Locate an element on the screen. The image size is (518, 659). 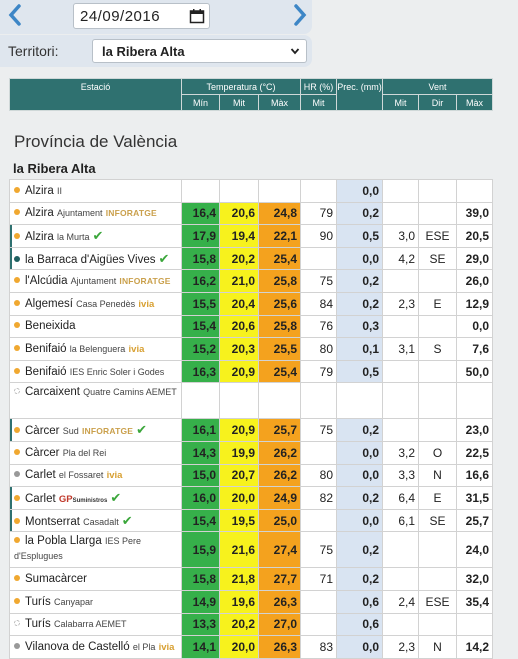
calendar-icon is located at coordinates (197, 16).